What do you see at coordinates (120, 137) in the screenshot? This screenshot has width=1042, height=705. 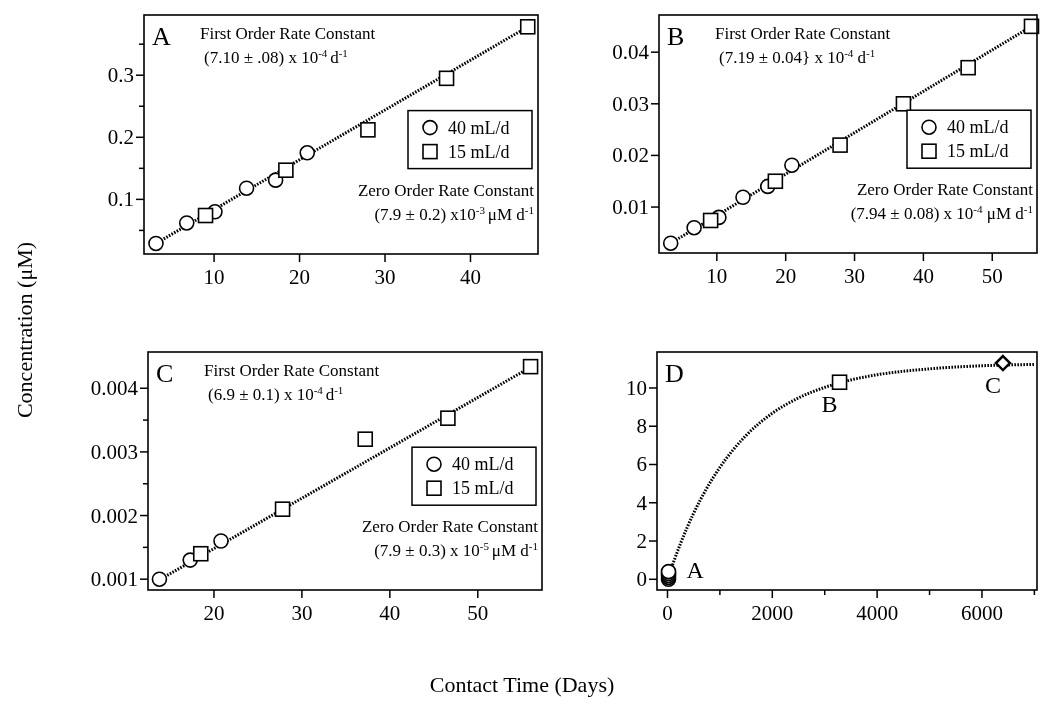 I see `y-tick-label: 0.2` at bounding box center [120, 137].